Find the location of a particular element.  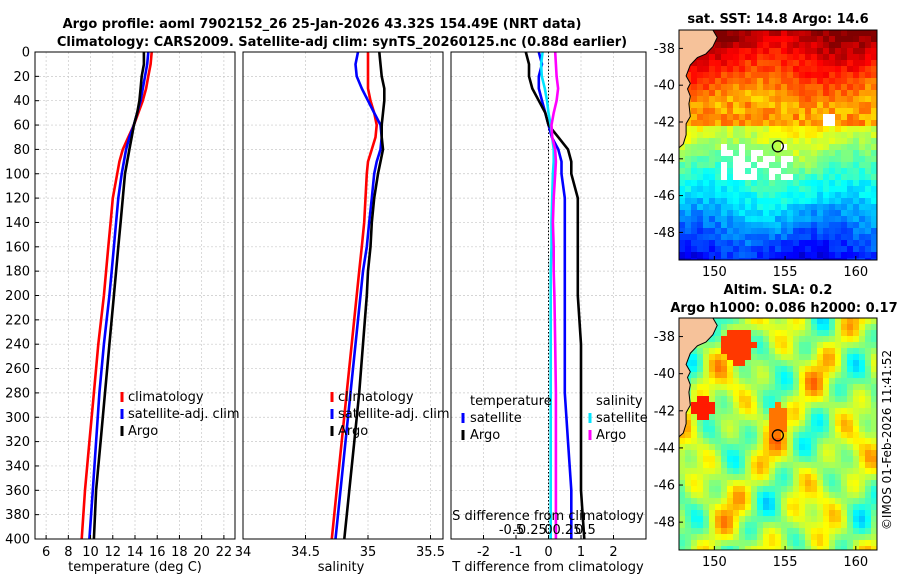

y-tick-label: 0 is located at coordinates (26, 53).